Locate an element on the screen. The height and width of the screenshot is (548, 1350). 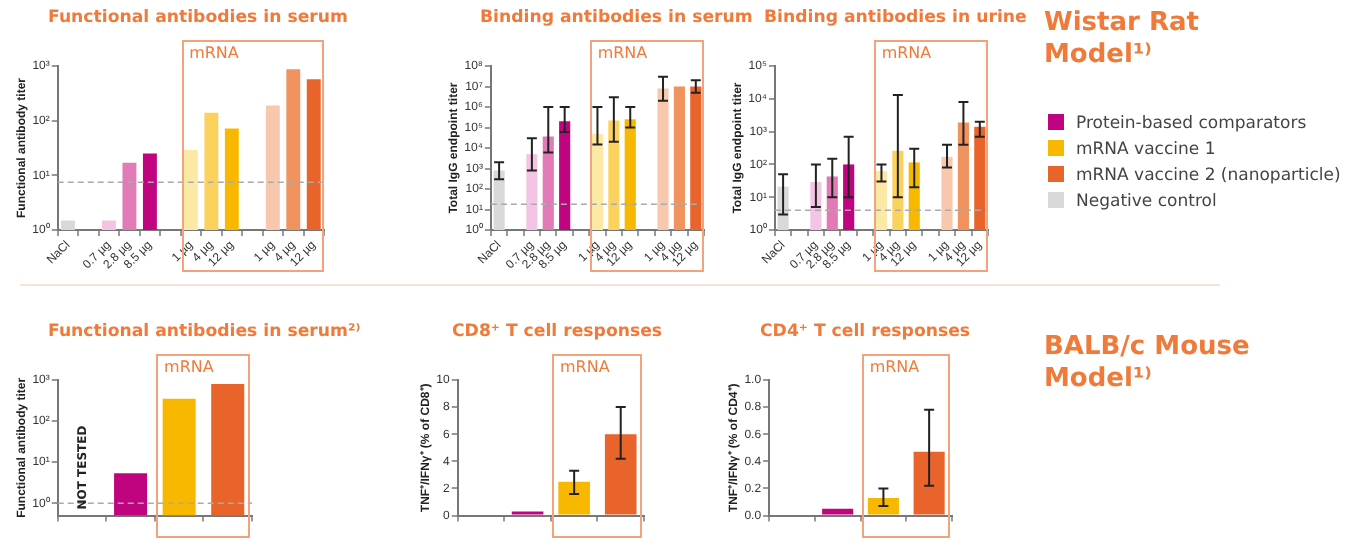
text: BALB/c Mouse Model¹⁾ is located at coordinates (1148, 364).